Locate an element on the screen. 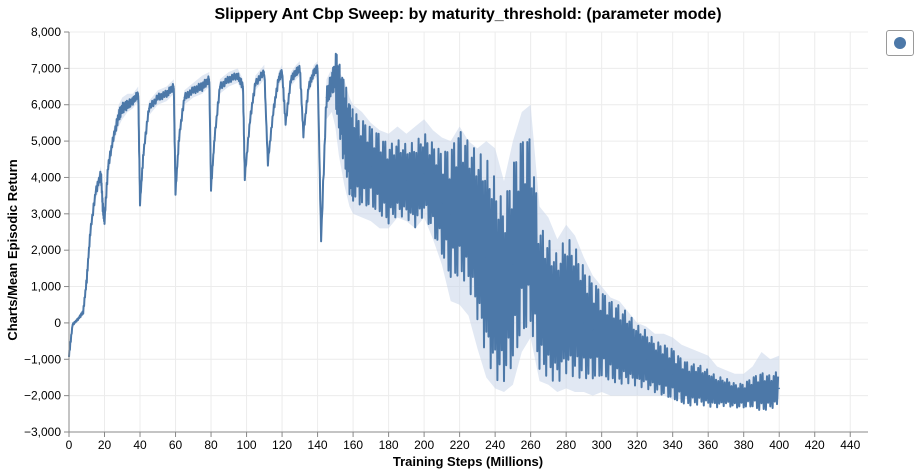  y-tick-label: 1,000 is located at coordinates (46, 287).